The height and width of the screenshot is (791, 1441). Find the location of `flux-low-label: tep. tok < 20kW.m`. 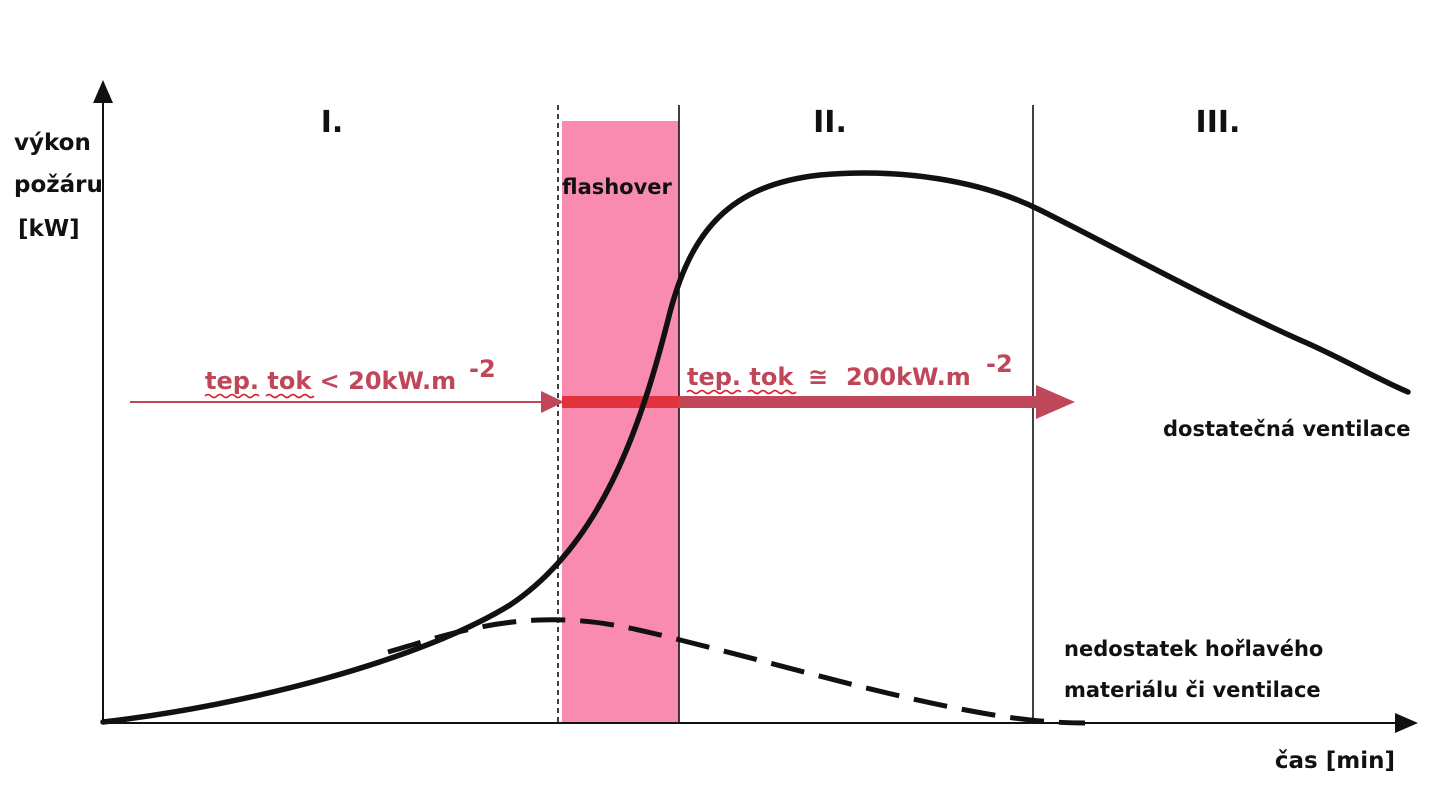

flux-low-label: tep. tok < 20kW.m is located at coordinates (330, 381).